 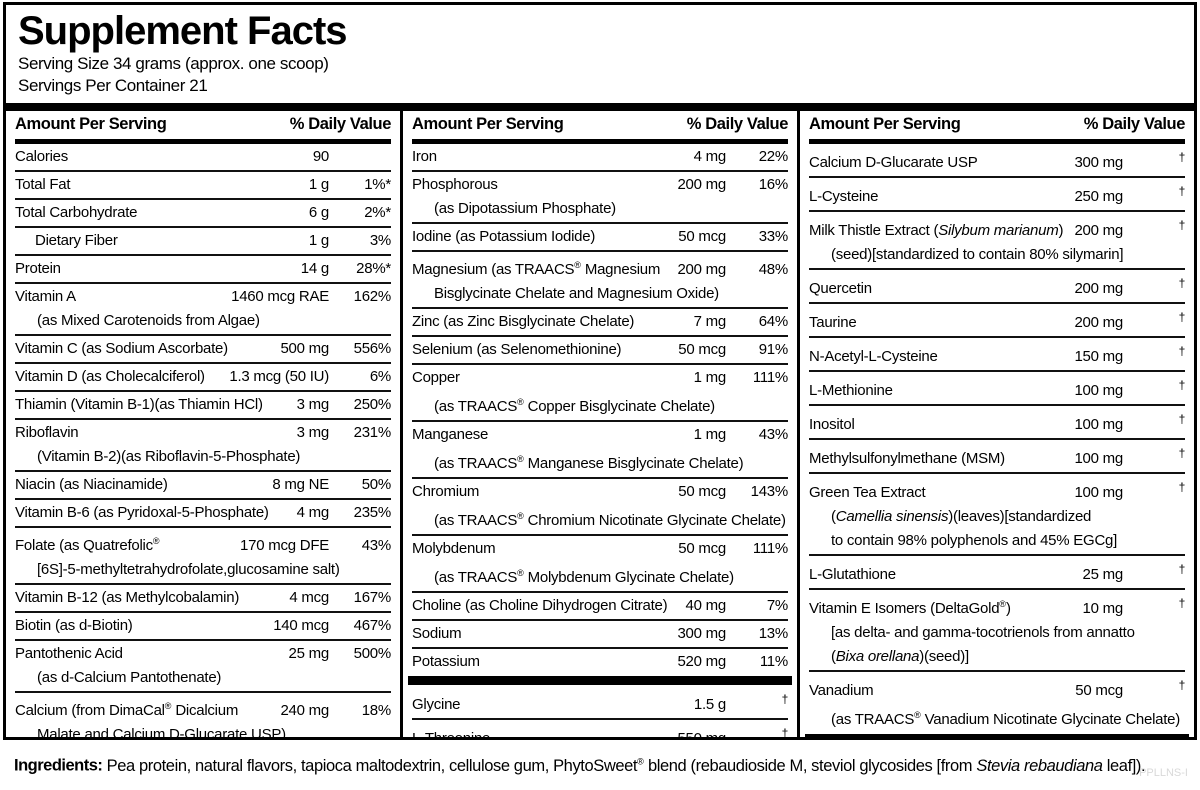 I want to click on nutrient-amount: 520 mg, so click(x=701, y=661).